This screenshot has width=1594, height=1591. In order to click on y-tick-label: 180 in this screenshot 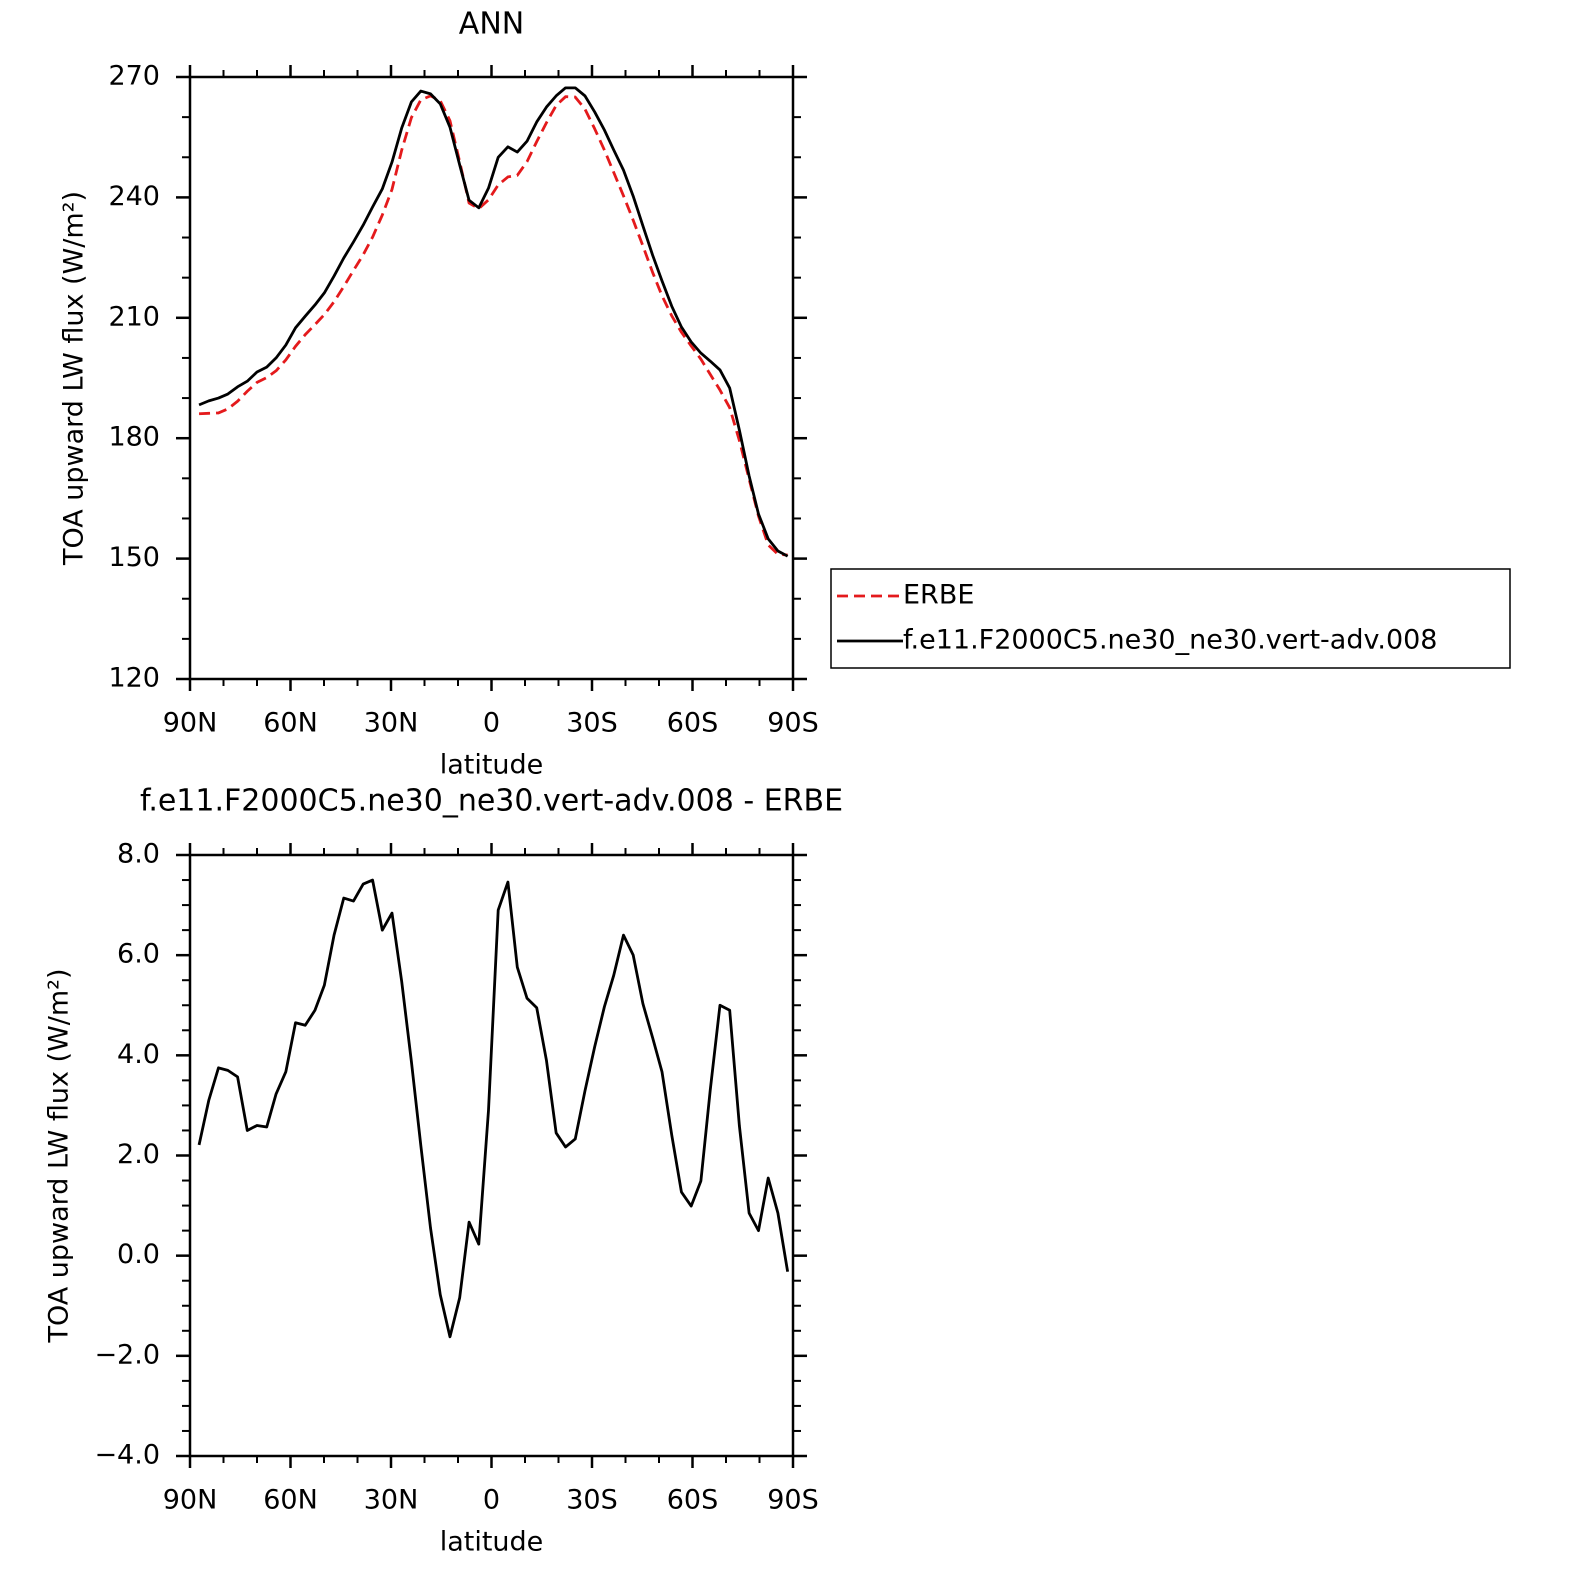, I will do `click(134, 437)`.